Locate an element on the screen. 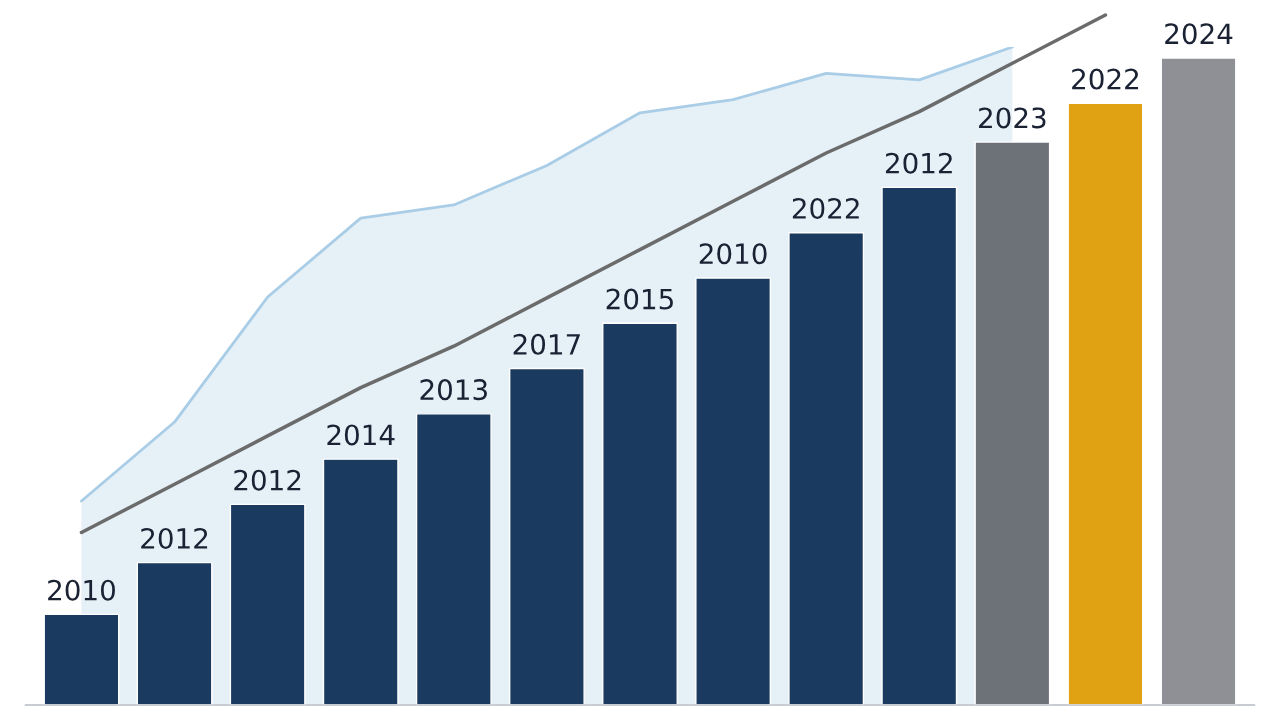 The image size is (1280, 720). annotation: 2015 is located at coordinates (639, 299).